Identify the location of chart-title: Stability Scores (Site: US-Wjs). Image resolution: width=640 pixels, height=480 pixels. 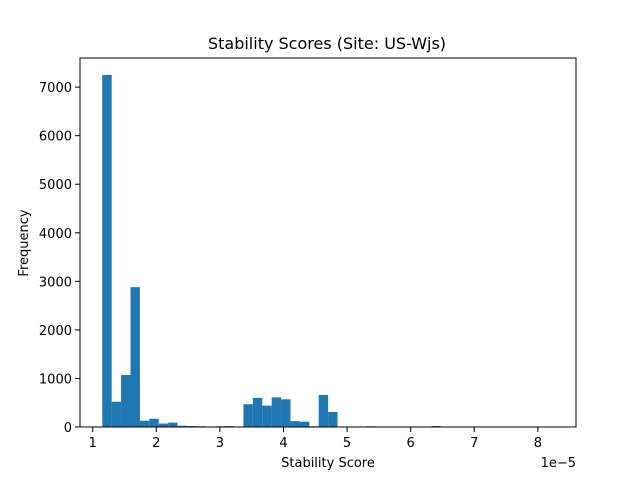
(327, 43).